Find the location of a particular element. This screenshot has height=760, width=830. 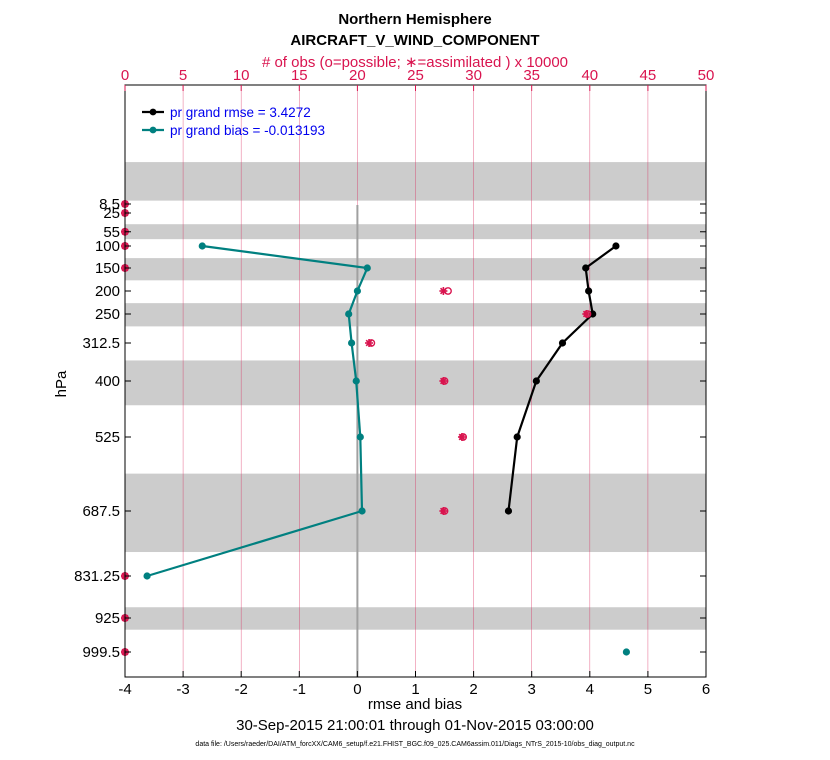

y-tick-label: 525 is located at coordinates (107, 437).